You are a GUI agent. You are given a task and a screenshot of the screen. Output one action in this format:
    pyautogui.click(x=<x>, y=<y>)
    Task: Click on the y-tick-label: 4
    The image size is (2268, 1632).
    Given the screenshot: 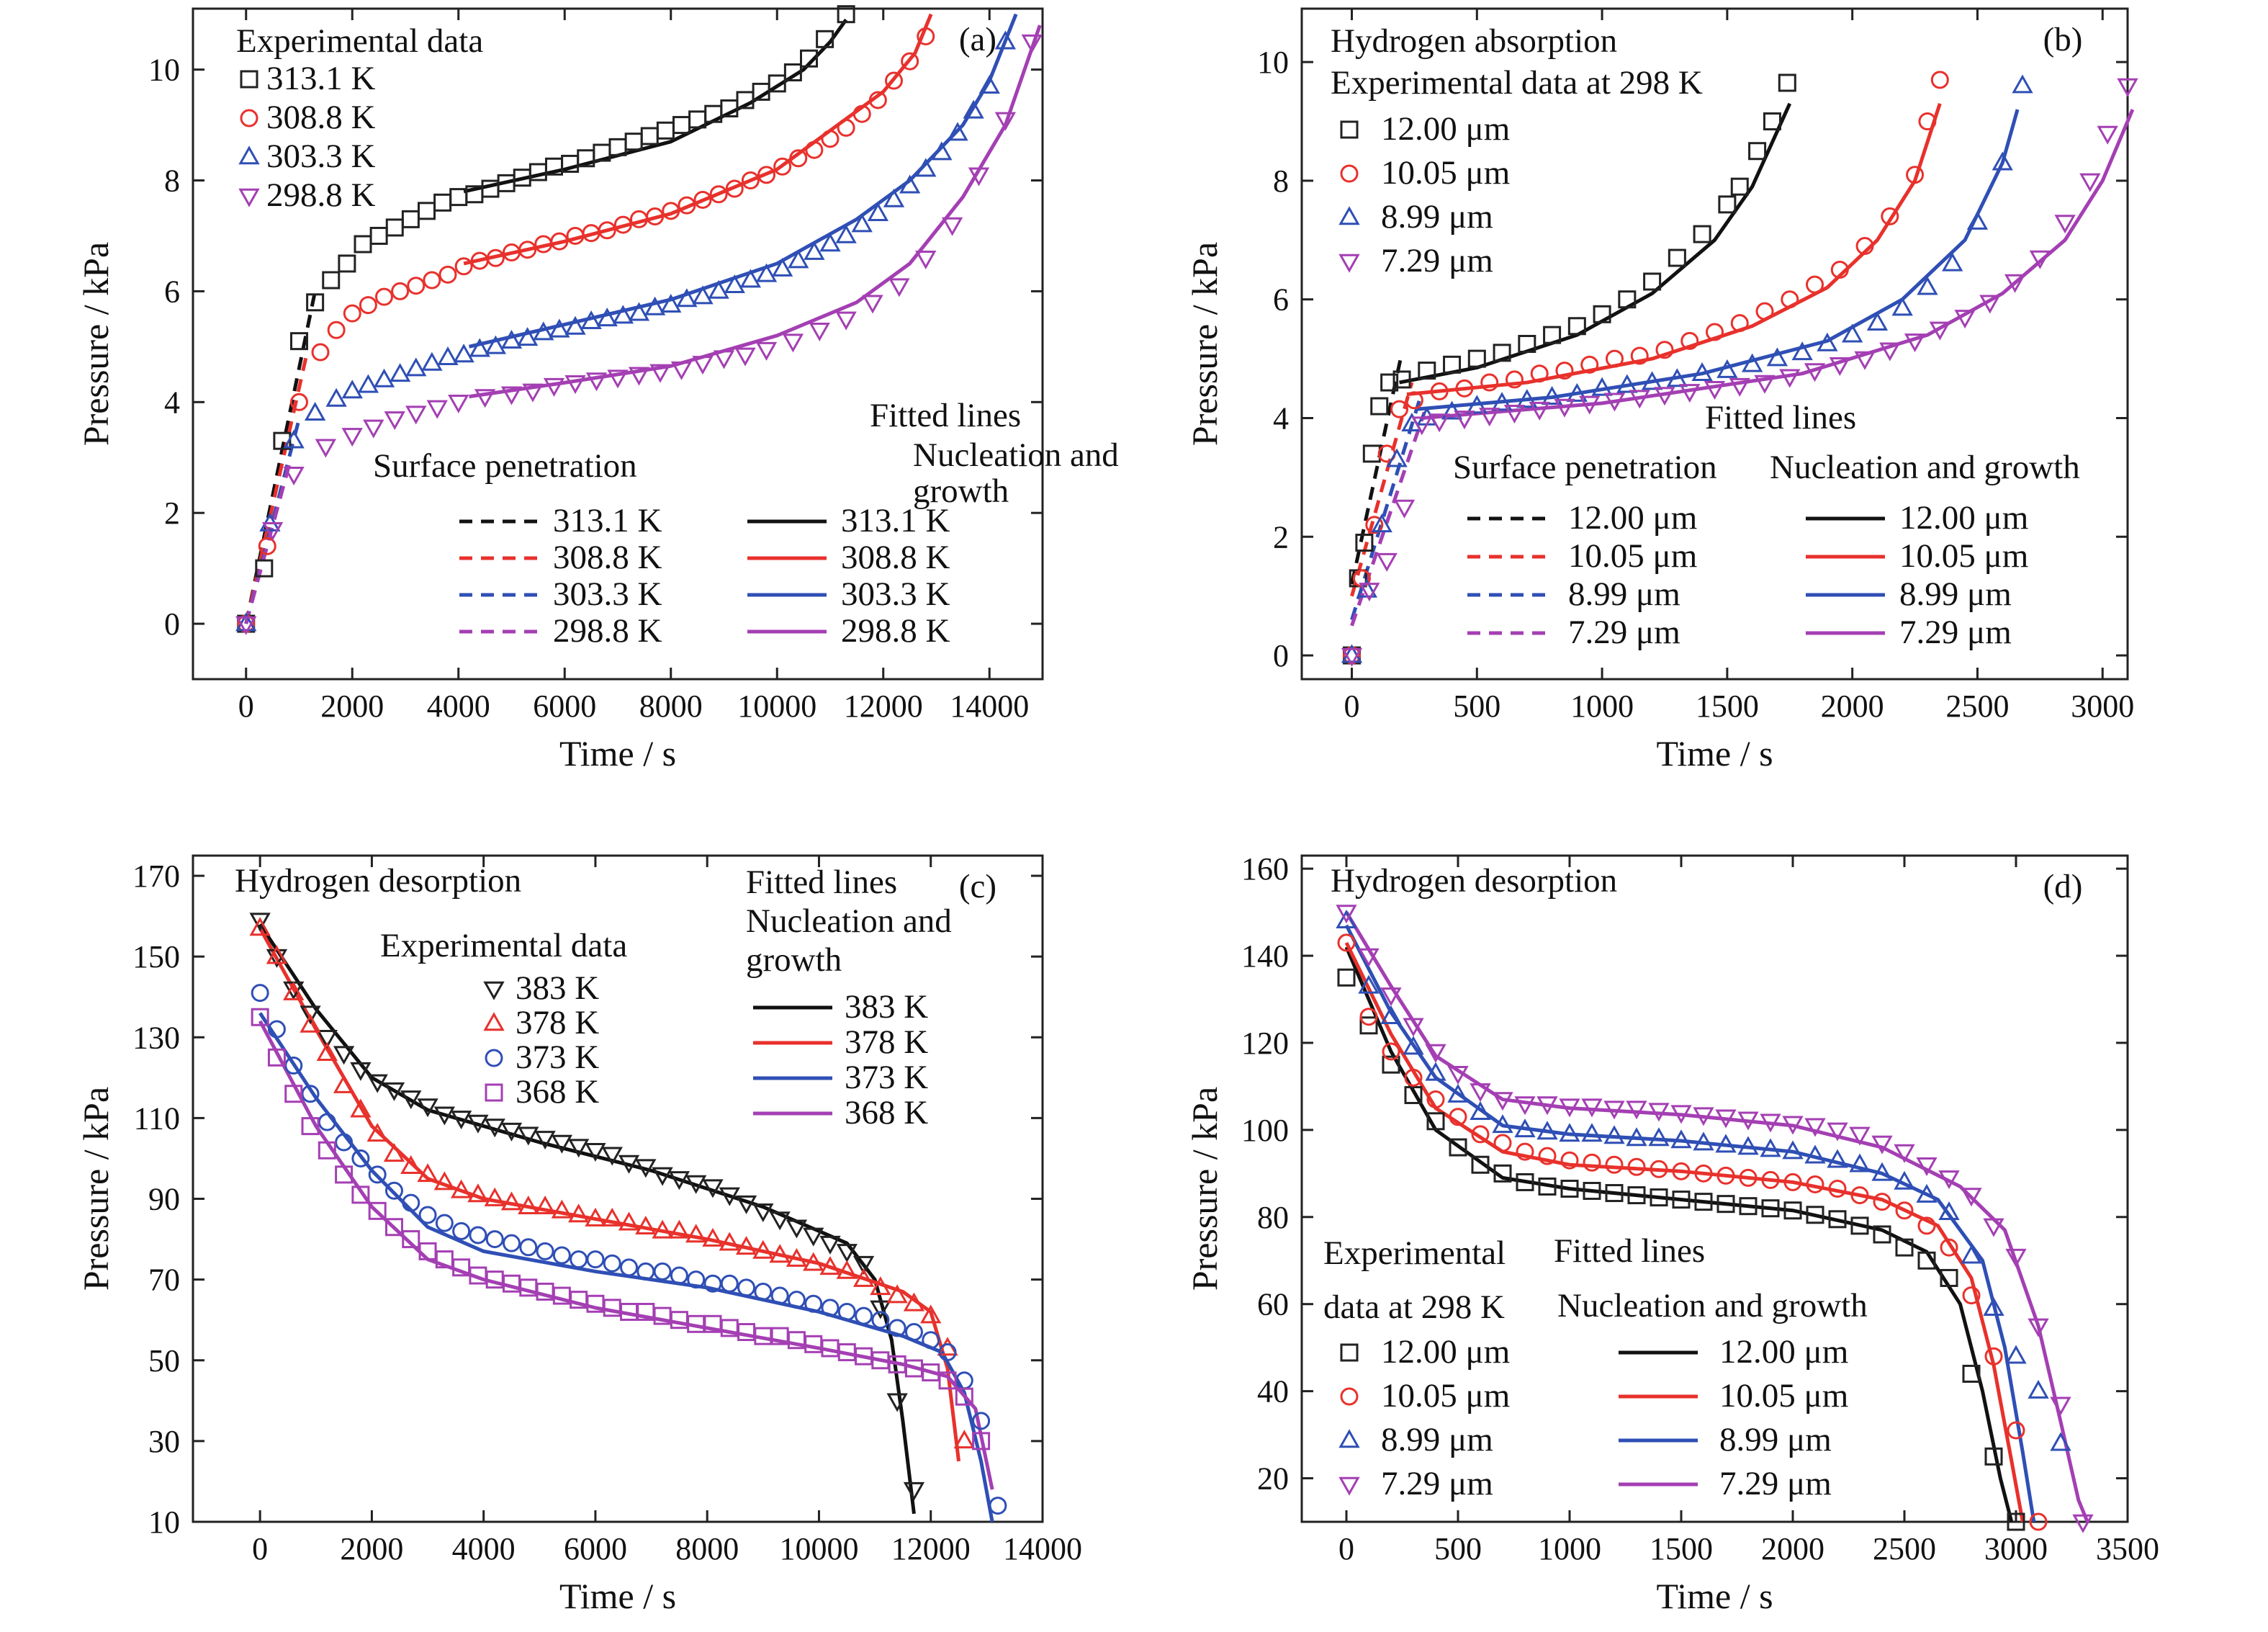 What is the action you would take?
    pyautogui.click(x=1281, y=418)
    